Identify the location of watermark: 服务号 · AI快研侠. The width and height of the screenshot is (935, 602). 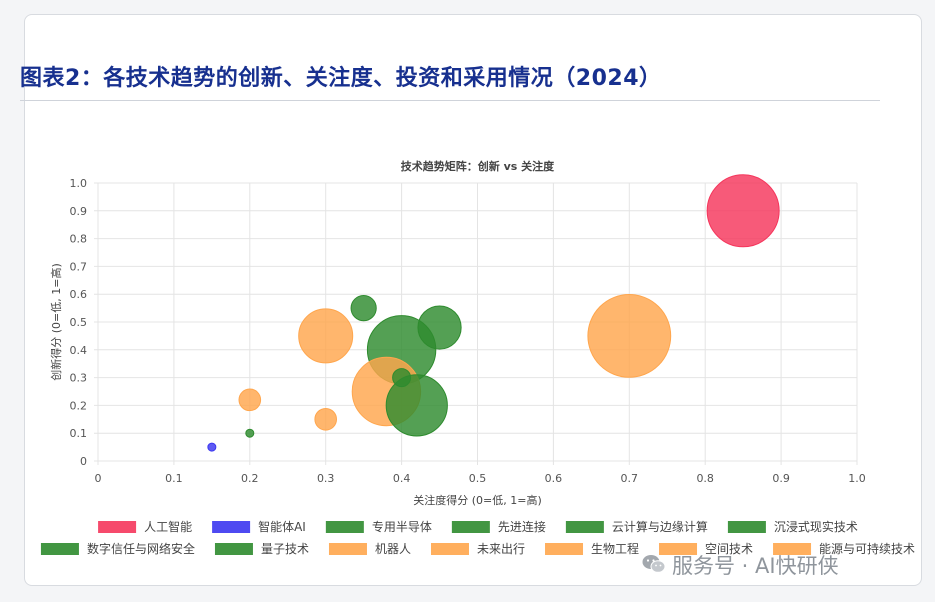
(755, 566).